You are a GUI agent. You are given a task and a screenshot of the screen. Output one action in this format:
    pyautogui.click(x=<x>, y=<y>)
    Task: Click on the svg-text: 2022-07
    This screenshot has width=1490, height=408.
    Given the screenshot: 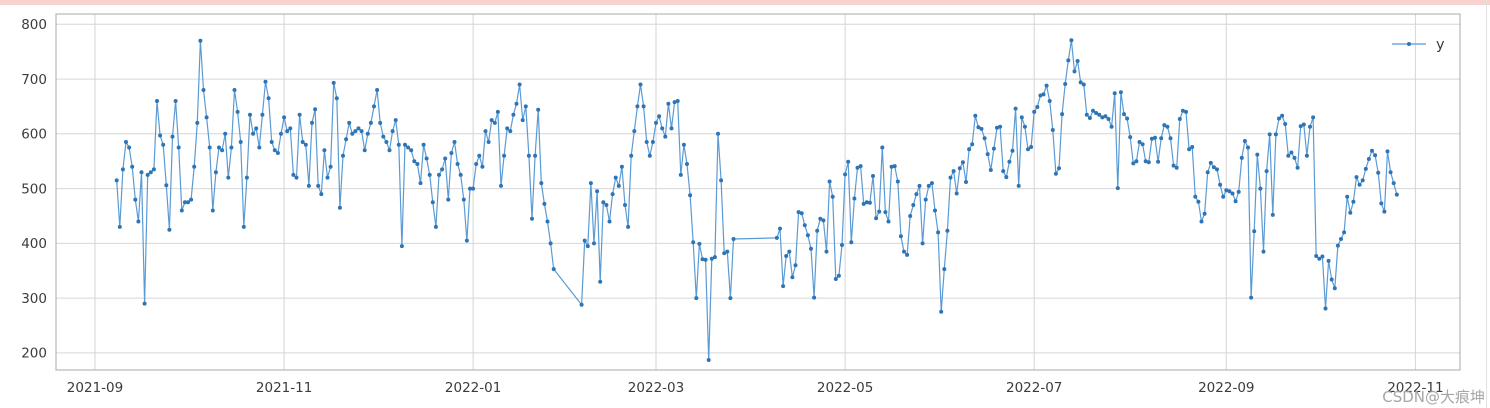 What is the action you would take?
    pyautogui.click(x=1034, y=388)
    